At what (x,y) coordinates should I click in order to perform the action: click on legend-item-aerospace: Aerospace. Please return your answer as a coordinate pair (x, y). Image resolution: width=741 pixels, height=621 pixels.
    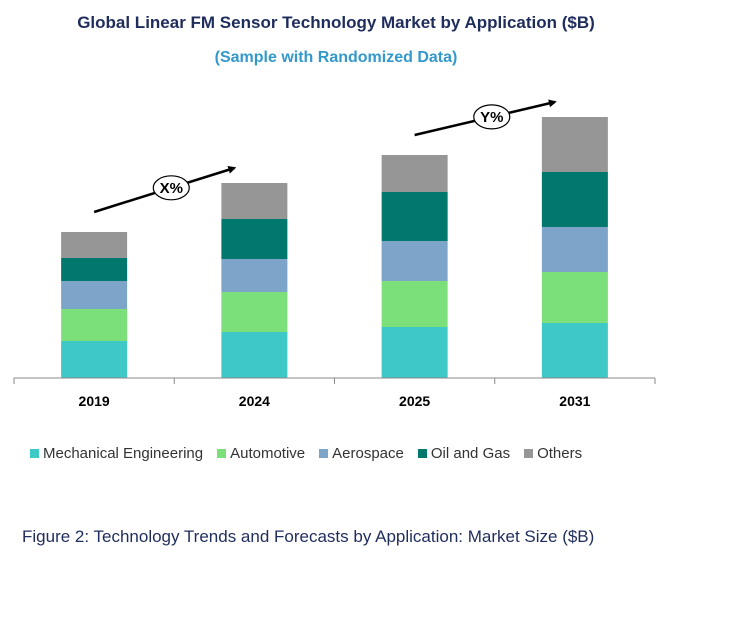
    Looking at the image, I should click on (361, 453).